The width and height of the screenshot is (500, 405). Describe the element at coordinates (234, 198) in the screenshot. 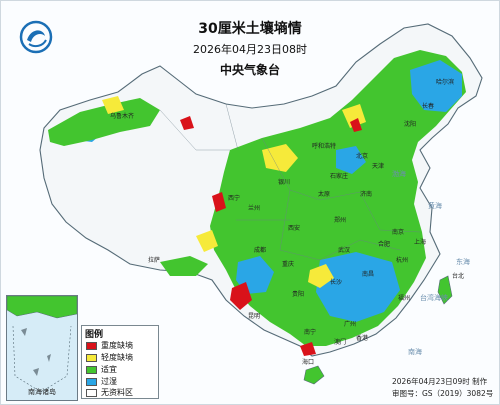

I see `label-xining: 西宁` at that location.